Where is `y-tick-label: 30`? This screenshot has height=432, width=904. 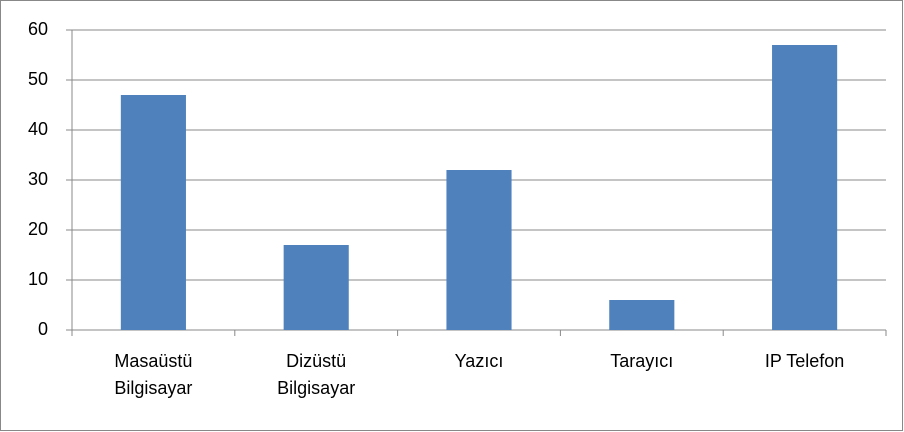
y-tick-label: 30 is located at coordinates (38, 179).